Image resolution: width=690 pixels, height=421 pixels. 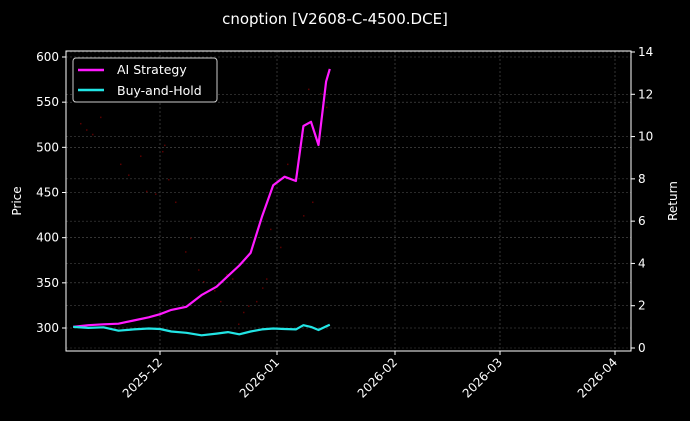 I want to click on y-tick-label-right: 10, so click(x=645, y=137).